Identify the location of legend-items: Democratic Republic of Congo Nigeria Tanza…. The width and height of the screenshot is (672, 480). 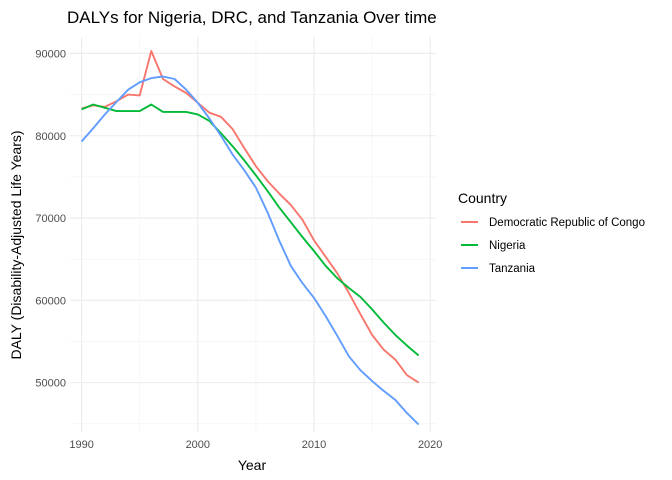
(553, 246).